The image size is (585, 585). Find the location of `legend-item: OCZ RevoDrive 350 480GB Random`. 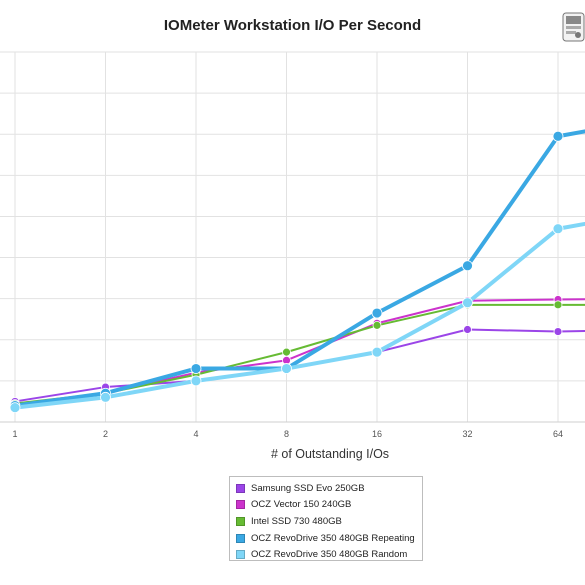

legend-item: OCZ RevoDrive 350 480GB Random is located at coordinates (329, 554).